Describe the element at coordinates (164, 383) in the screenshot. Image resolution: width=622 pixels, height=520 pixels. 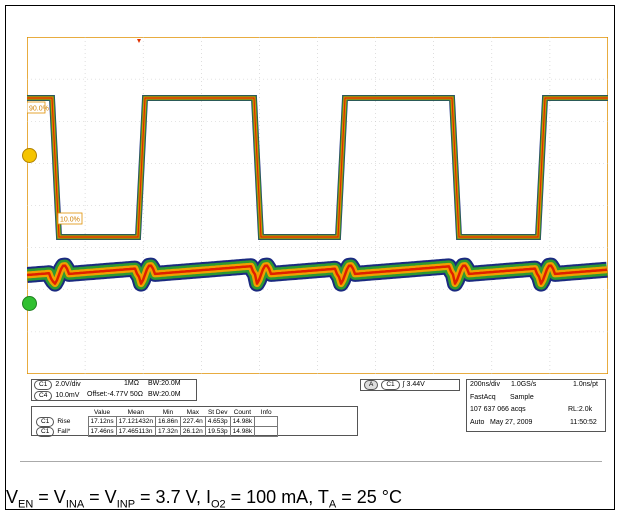
I see `ch1-bandwidth: BW:20.0M` at that location.